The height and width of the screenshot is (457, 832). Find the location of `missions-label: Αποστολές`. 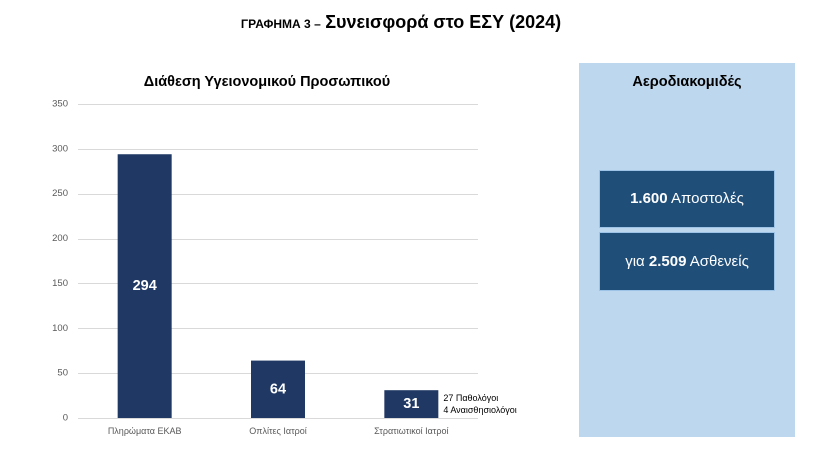

missions-label: Αποστολές is located at coordinates (707, 198).